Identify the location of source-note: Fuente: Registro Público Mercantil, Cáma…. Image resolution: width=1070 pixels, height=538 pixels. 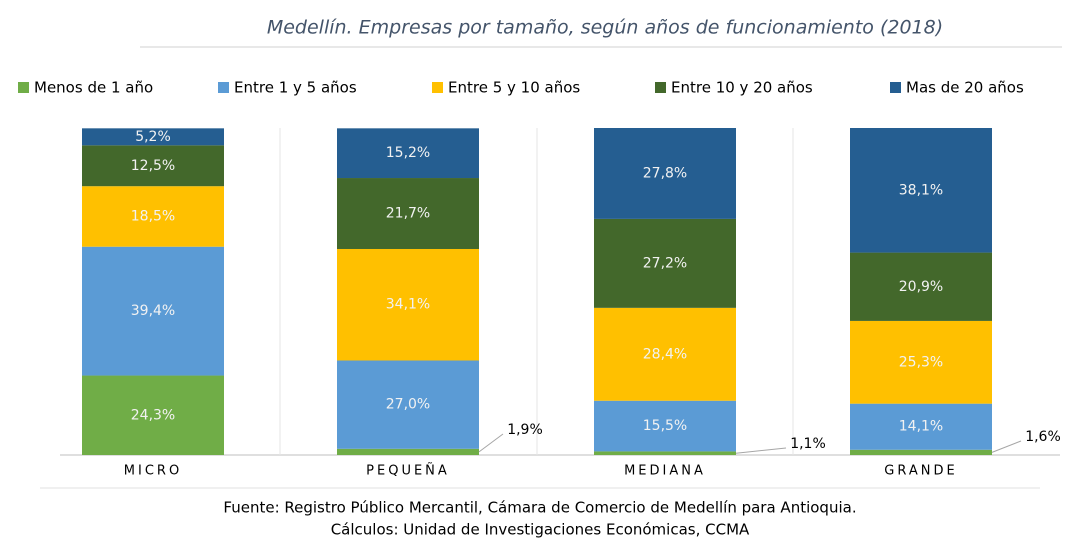
(539, 508).